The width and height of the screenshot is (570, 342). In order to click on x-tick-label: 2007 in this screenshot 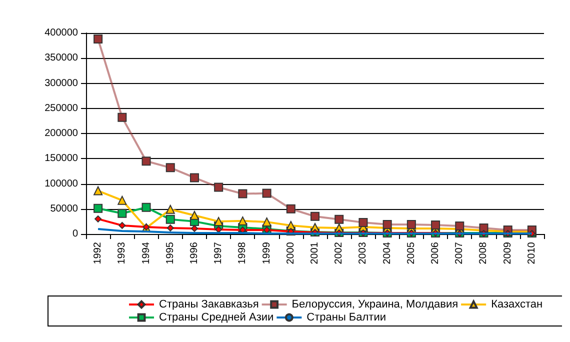, I will do `click(460, 253)`.